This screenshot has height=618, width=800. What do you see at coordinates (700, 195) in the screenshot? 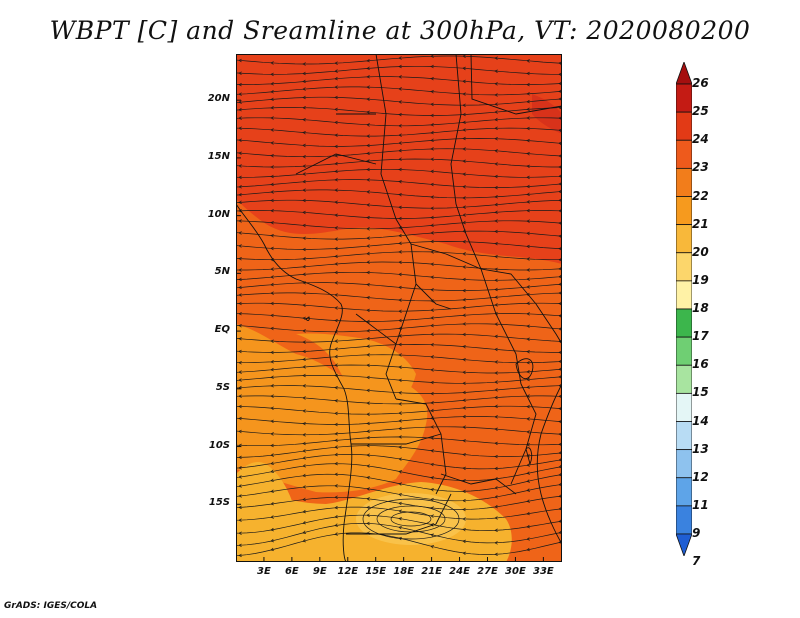
I see `colorbar-label: 22` at bounding box center [700, 195].